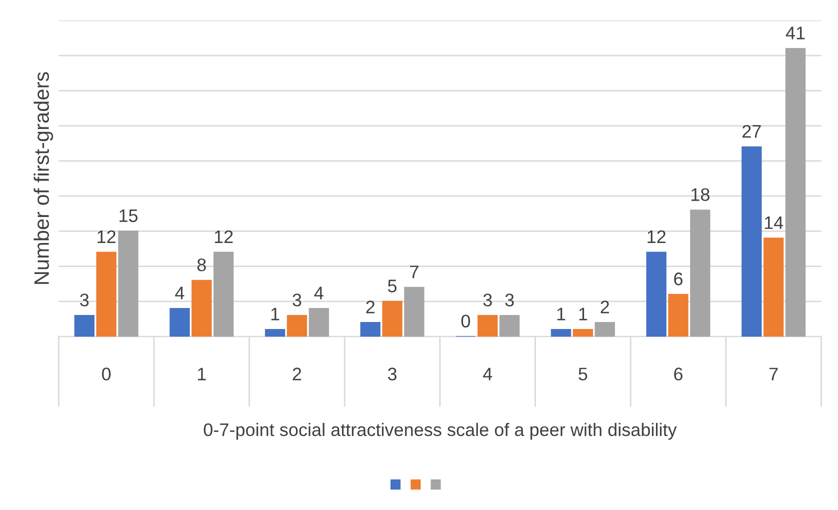 The height and width of the screenshot is (510, 838). Describe the element at coordinates (678, 279) in the screenshot. I see `data-label: 6` at that location.